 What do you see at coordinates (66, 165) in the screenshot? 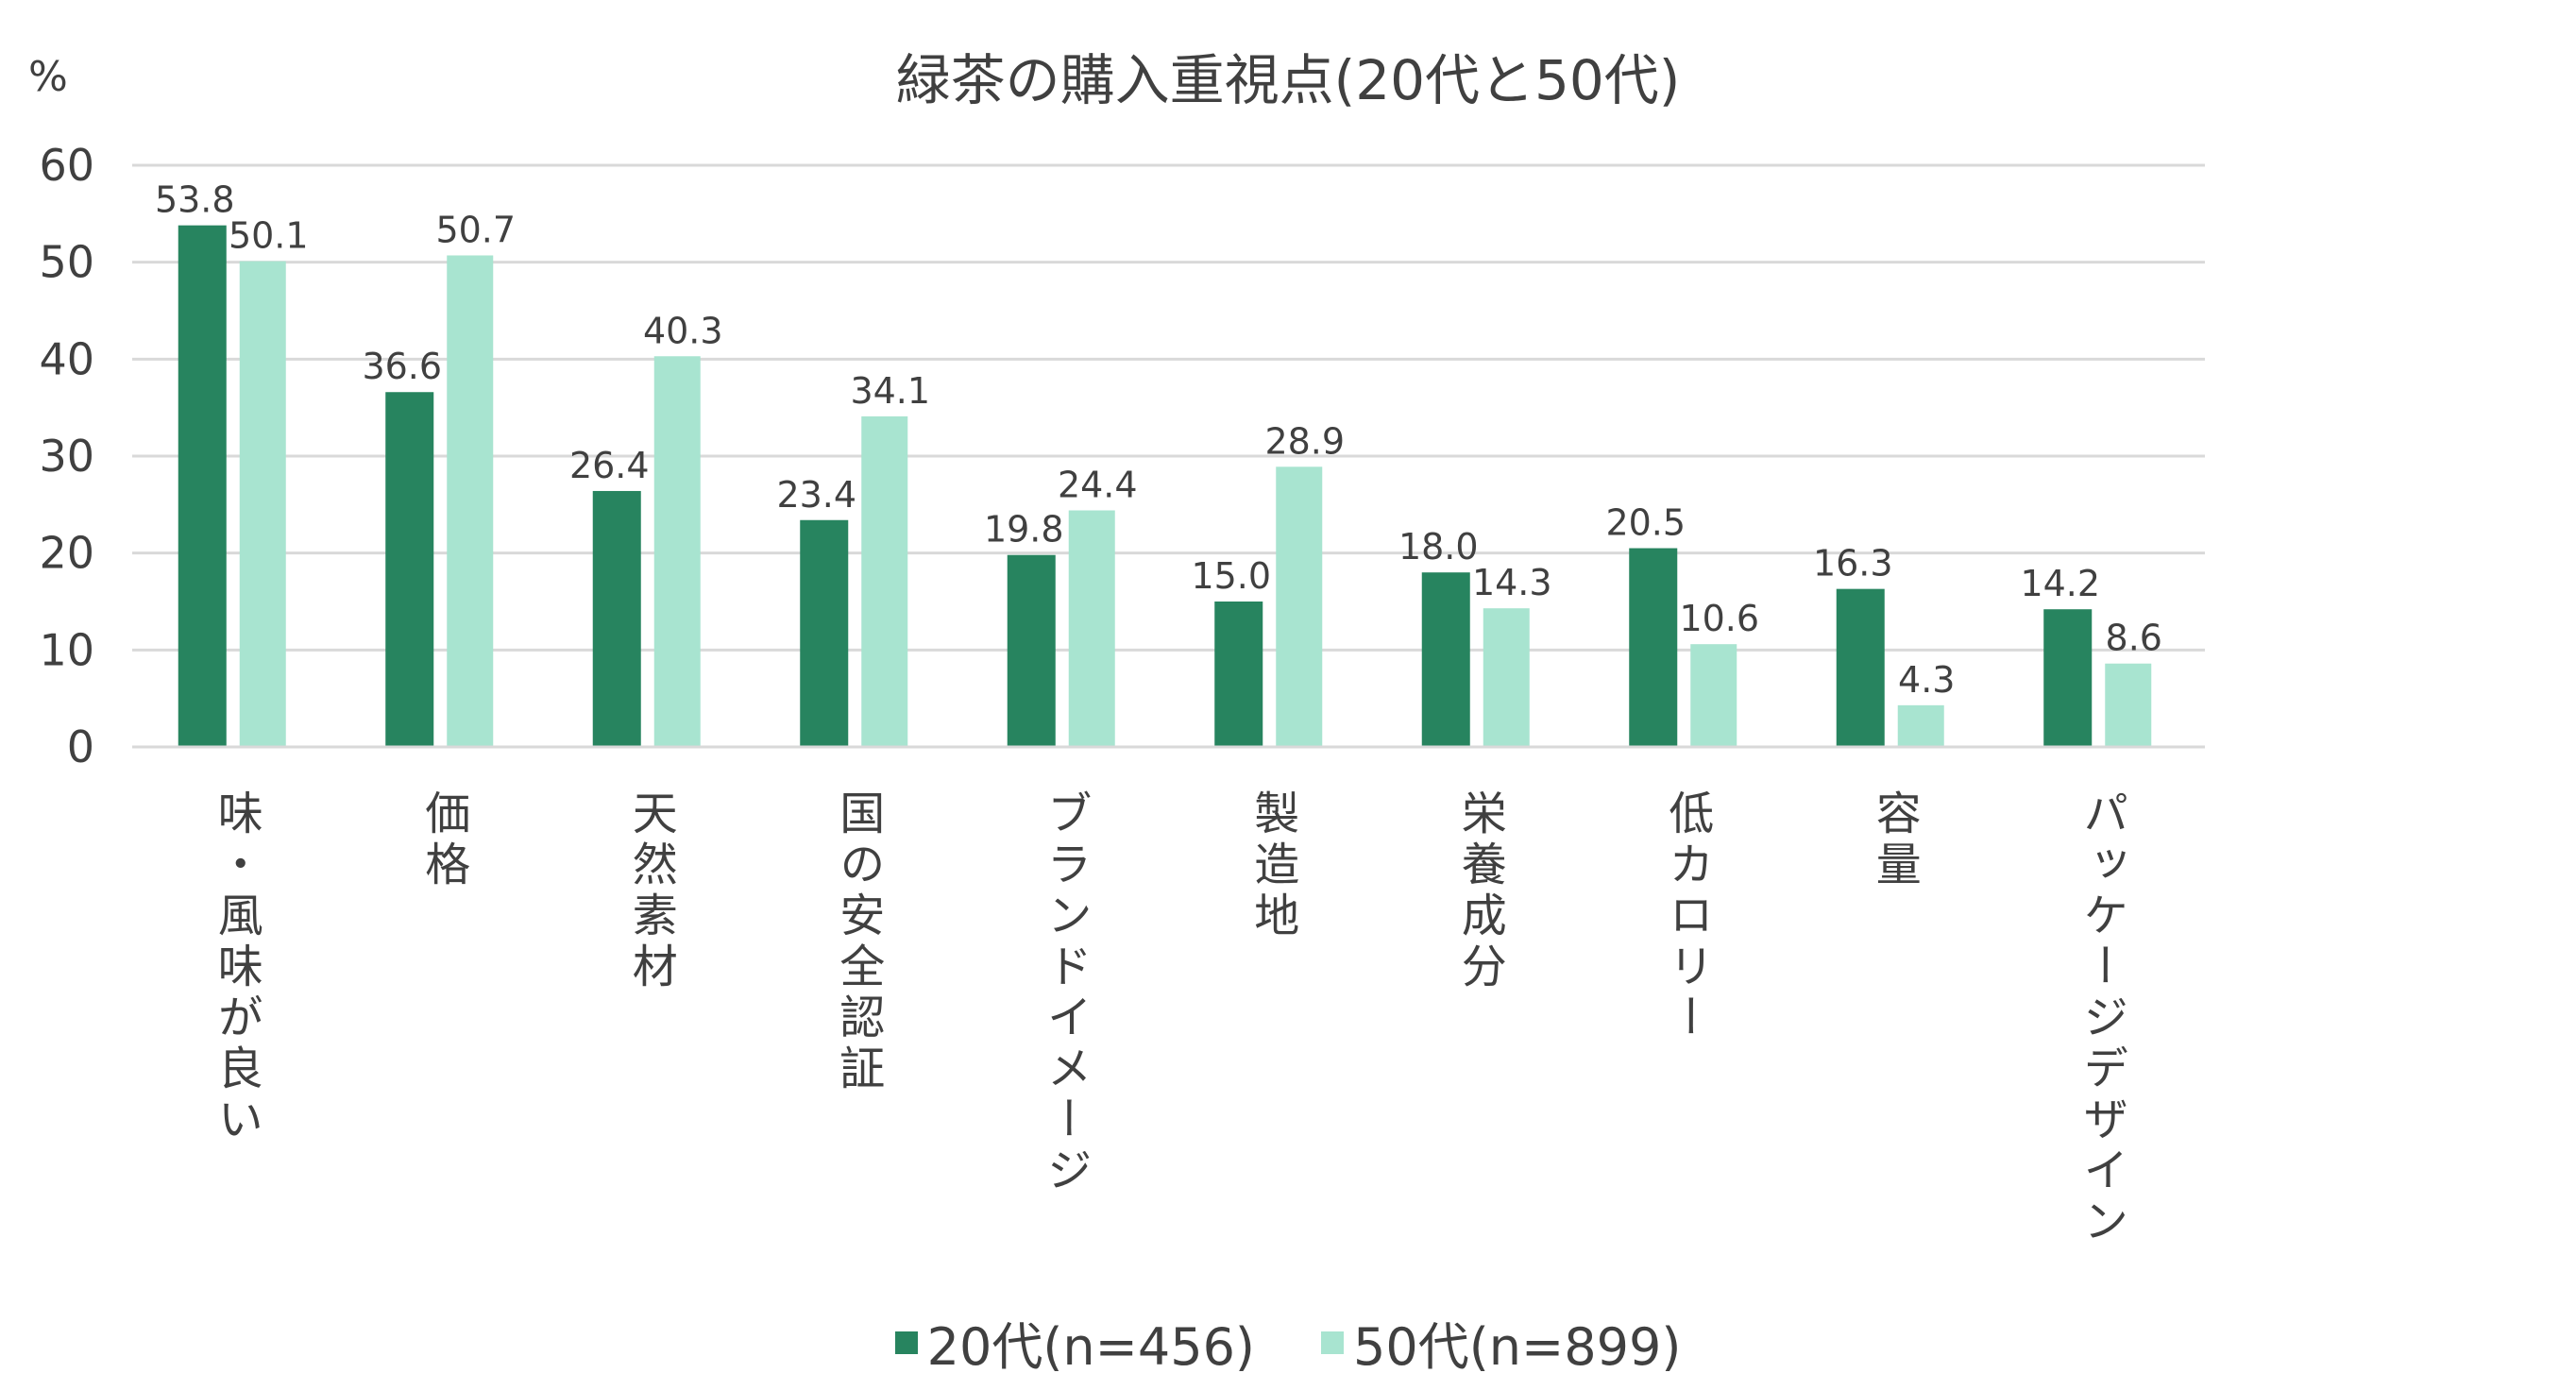
I see `y-tick-label: 60` at bounding box center [66, 165].